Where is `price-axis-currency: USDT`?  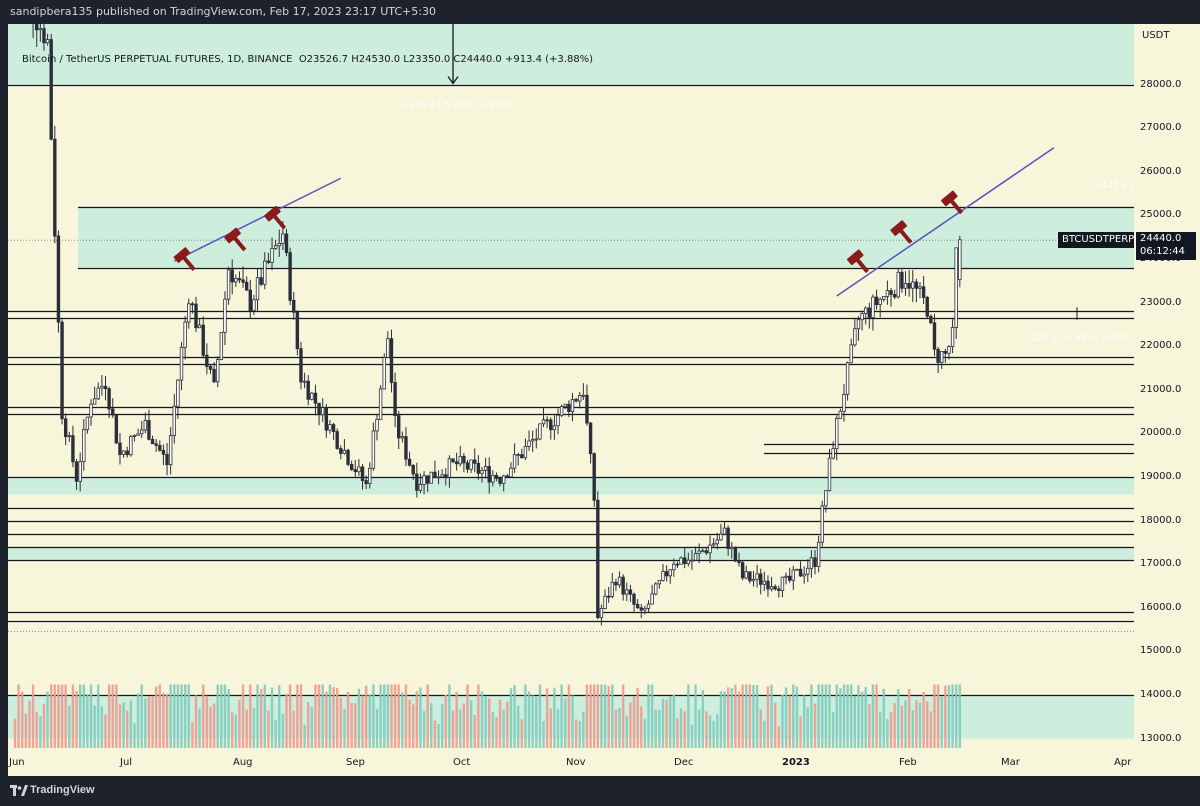 price-axis-currency: USDT is located at coordinates (1156, 35).